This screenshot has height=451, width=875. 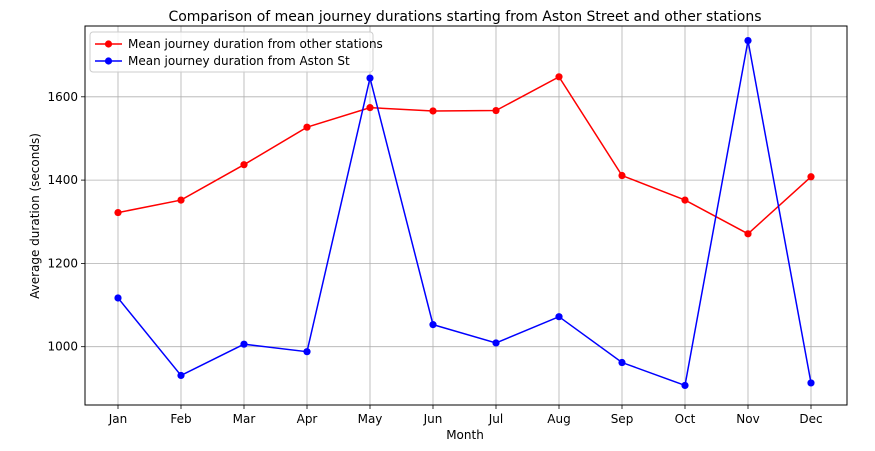 What do you see at coordinates (622, 419) in the screenshot?
I see `x-tick-label: Sep` at bounding box center [622, 419].